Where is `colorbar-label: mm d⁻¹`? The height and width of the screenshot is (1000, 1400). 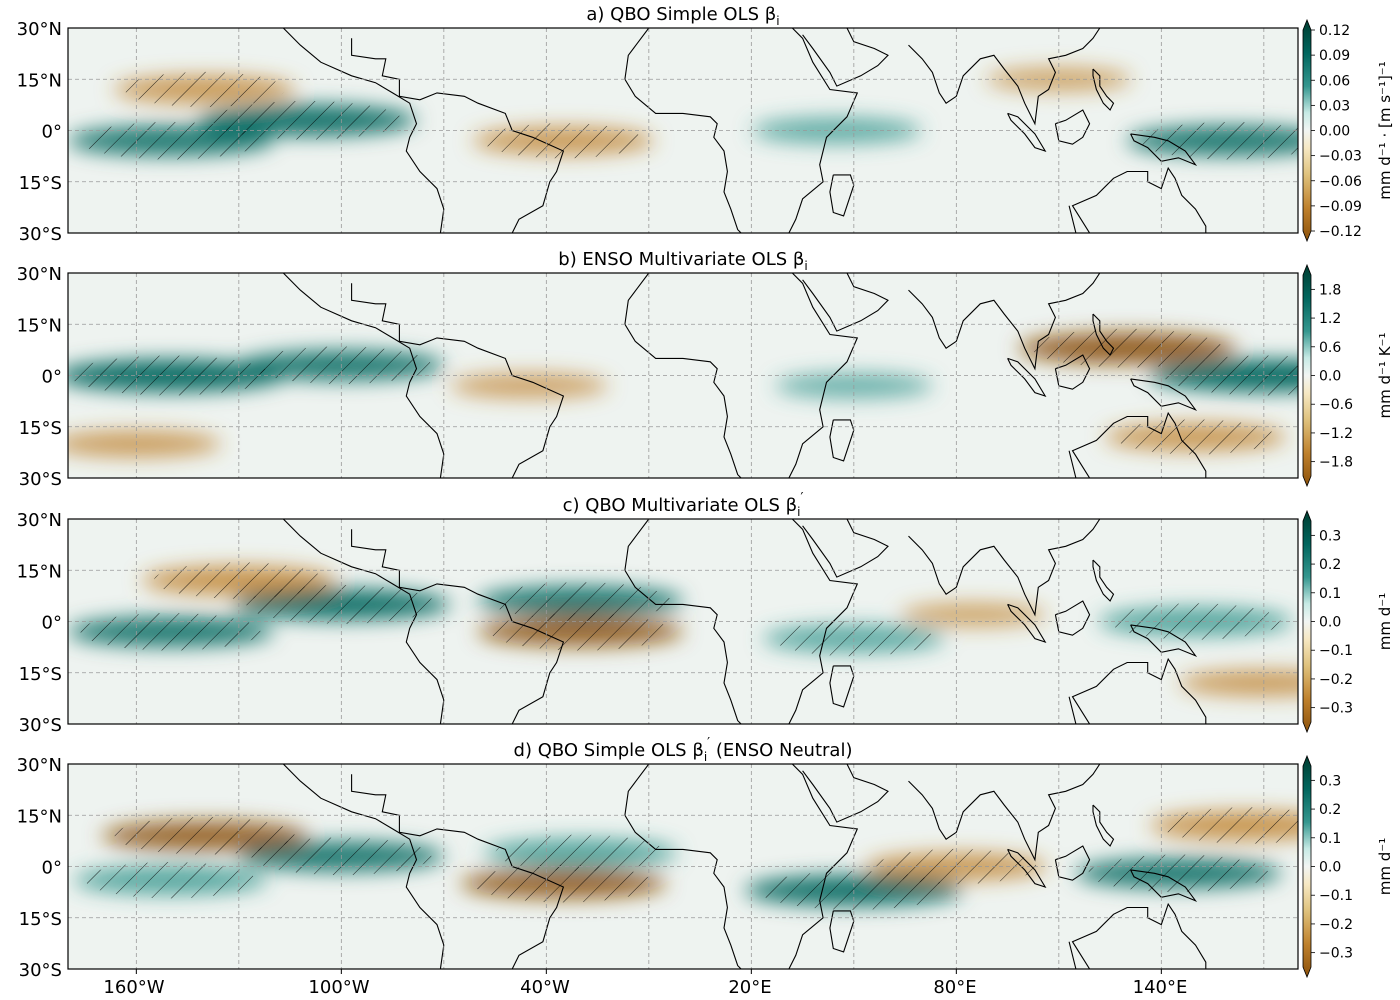 colorbar-label: mm d⁻¹ is located at coordinates (1385, 621).